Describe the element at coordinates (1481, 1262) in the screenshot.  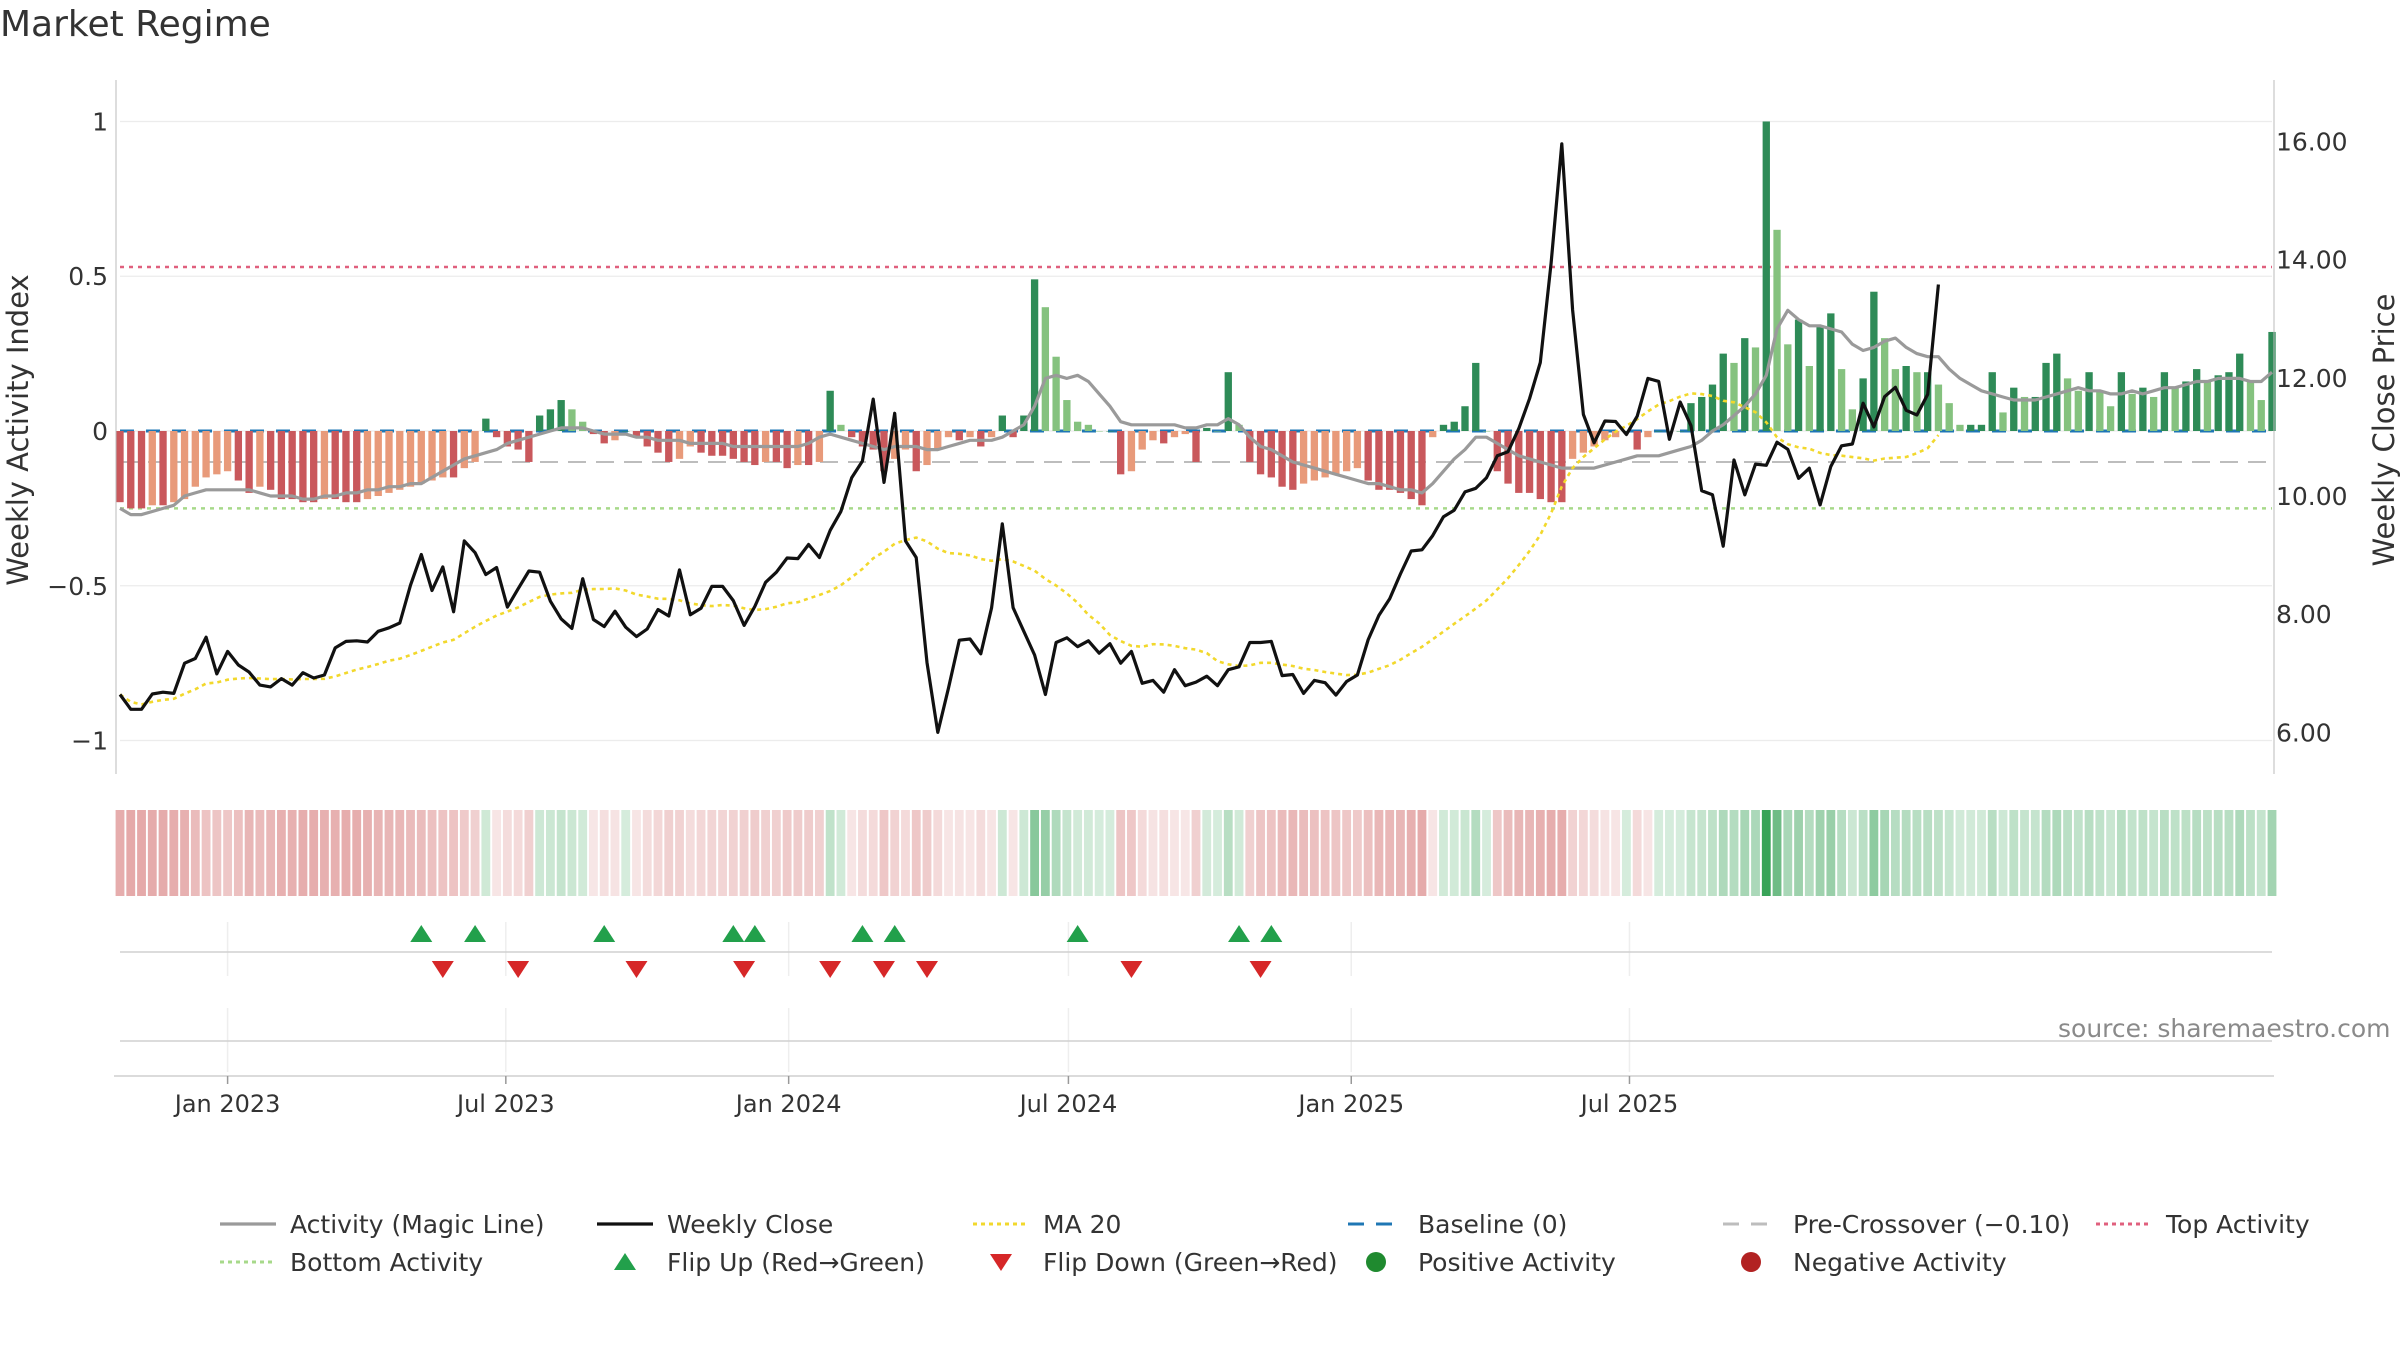
I see `legend-item: Positive Activity` at that location.